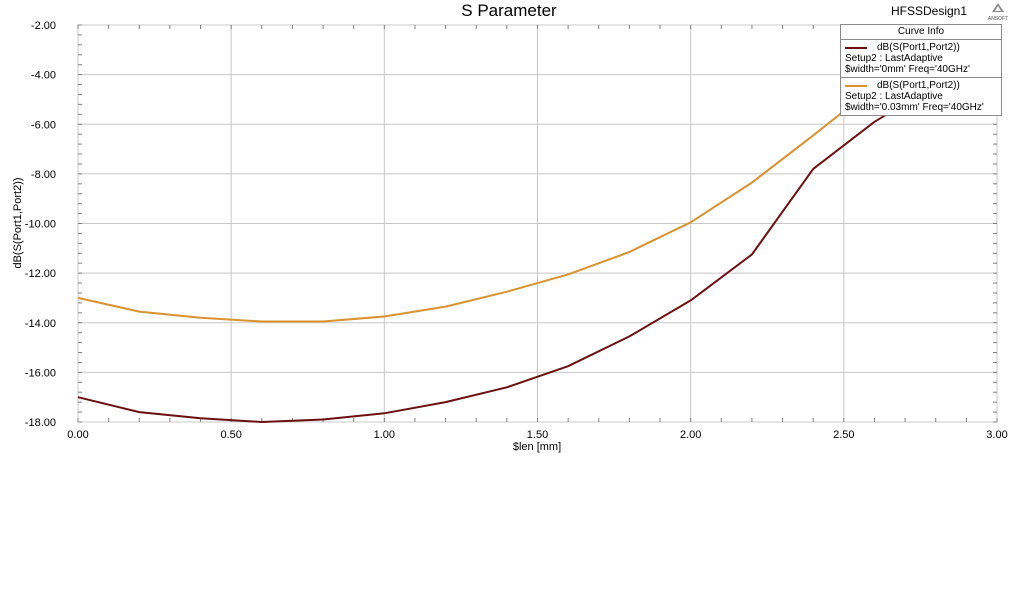 Image resolution: width=1018 pixels, height=600 pixels. Describe the element at coordinates (40, 373) in the screenshot. I see `y-tick-label: -16.00` at that location.